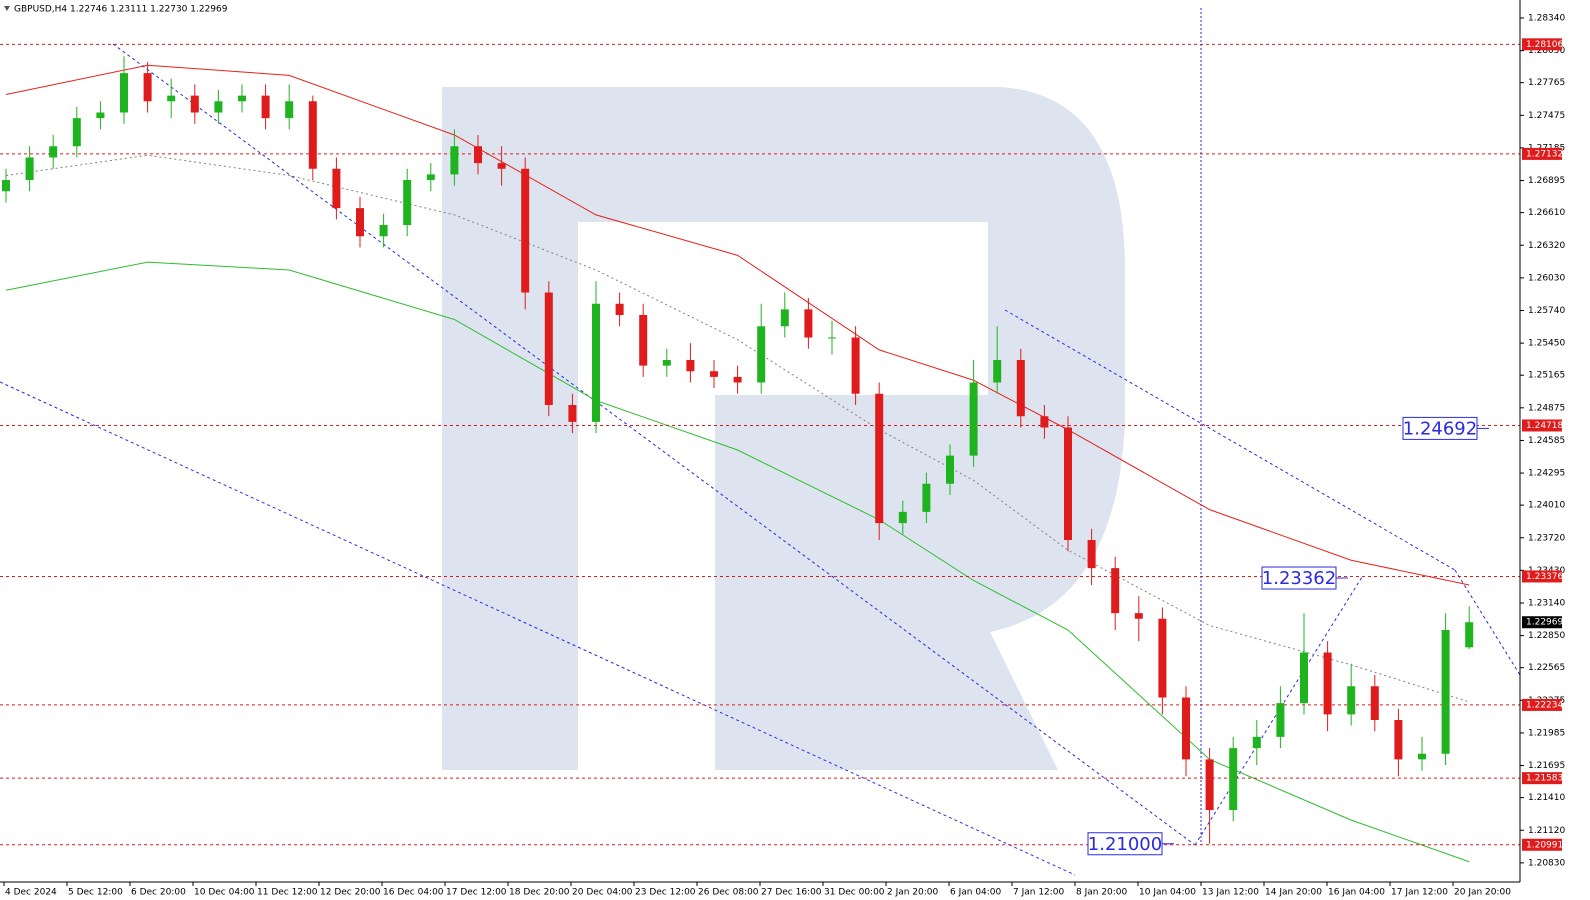 Image resolution: width=1590 pixels, height=900 pixels. I want to click on y-tick-label: 1.24010, so click(1546, 506).